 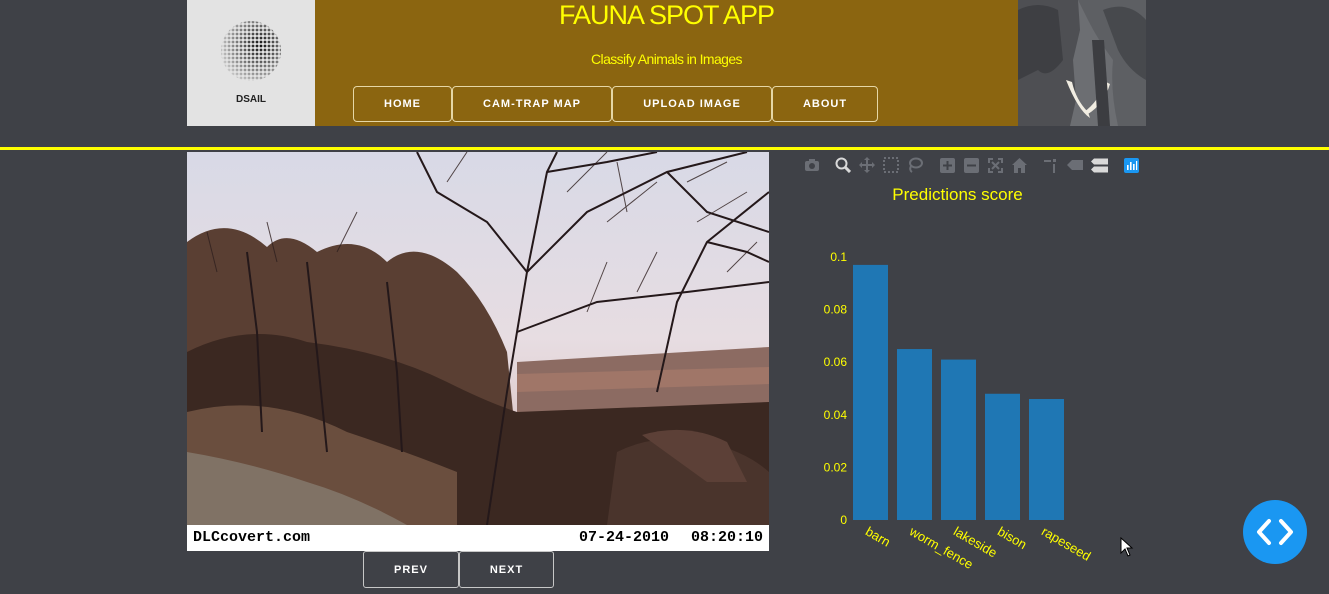 I want to click on bar-lakeside, so click(x=958, y=439).